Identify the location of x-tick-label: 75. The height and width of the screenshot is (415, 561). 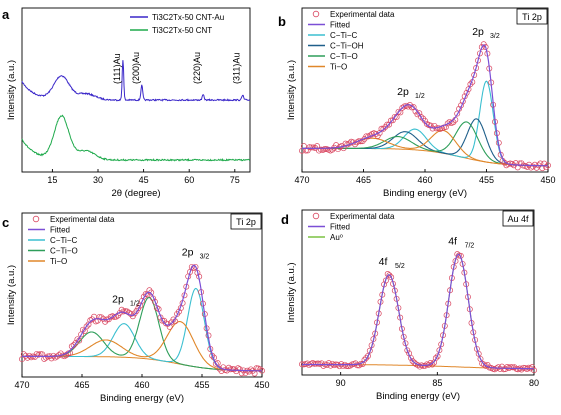
(235, 180).